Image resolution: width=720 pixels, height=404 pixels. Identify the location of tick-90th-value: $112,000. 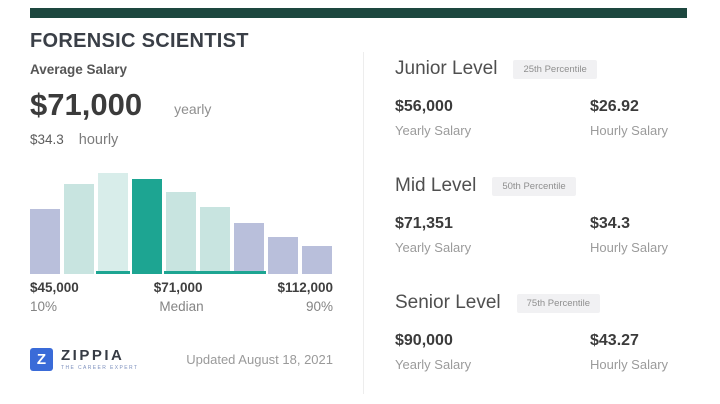
(305, 287).